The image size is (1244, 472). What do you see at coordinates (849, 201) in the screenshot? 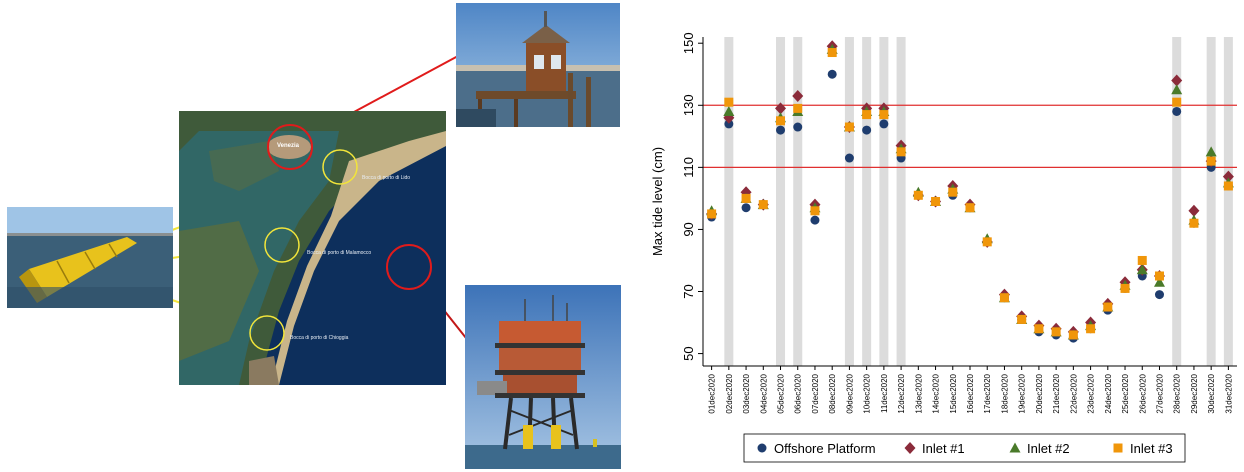
I see `shaded-day-09dec2020` at bounding box center [849, 201].